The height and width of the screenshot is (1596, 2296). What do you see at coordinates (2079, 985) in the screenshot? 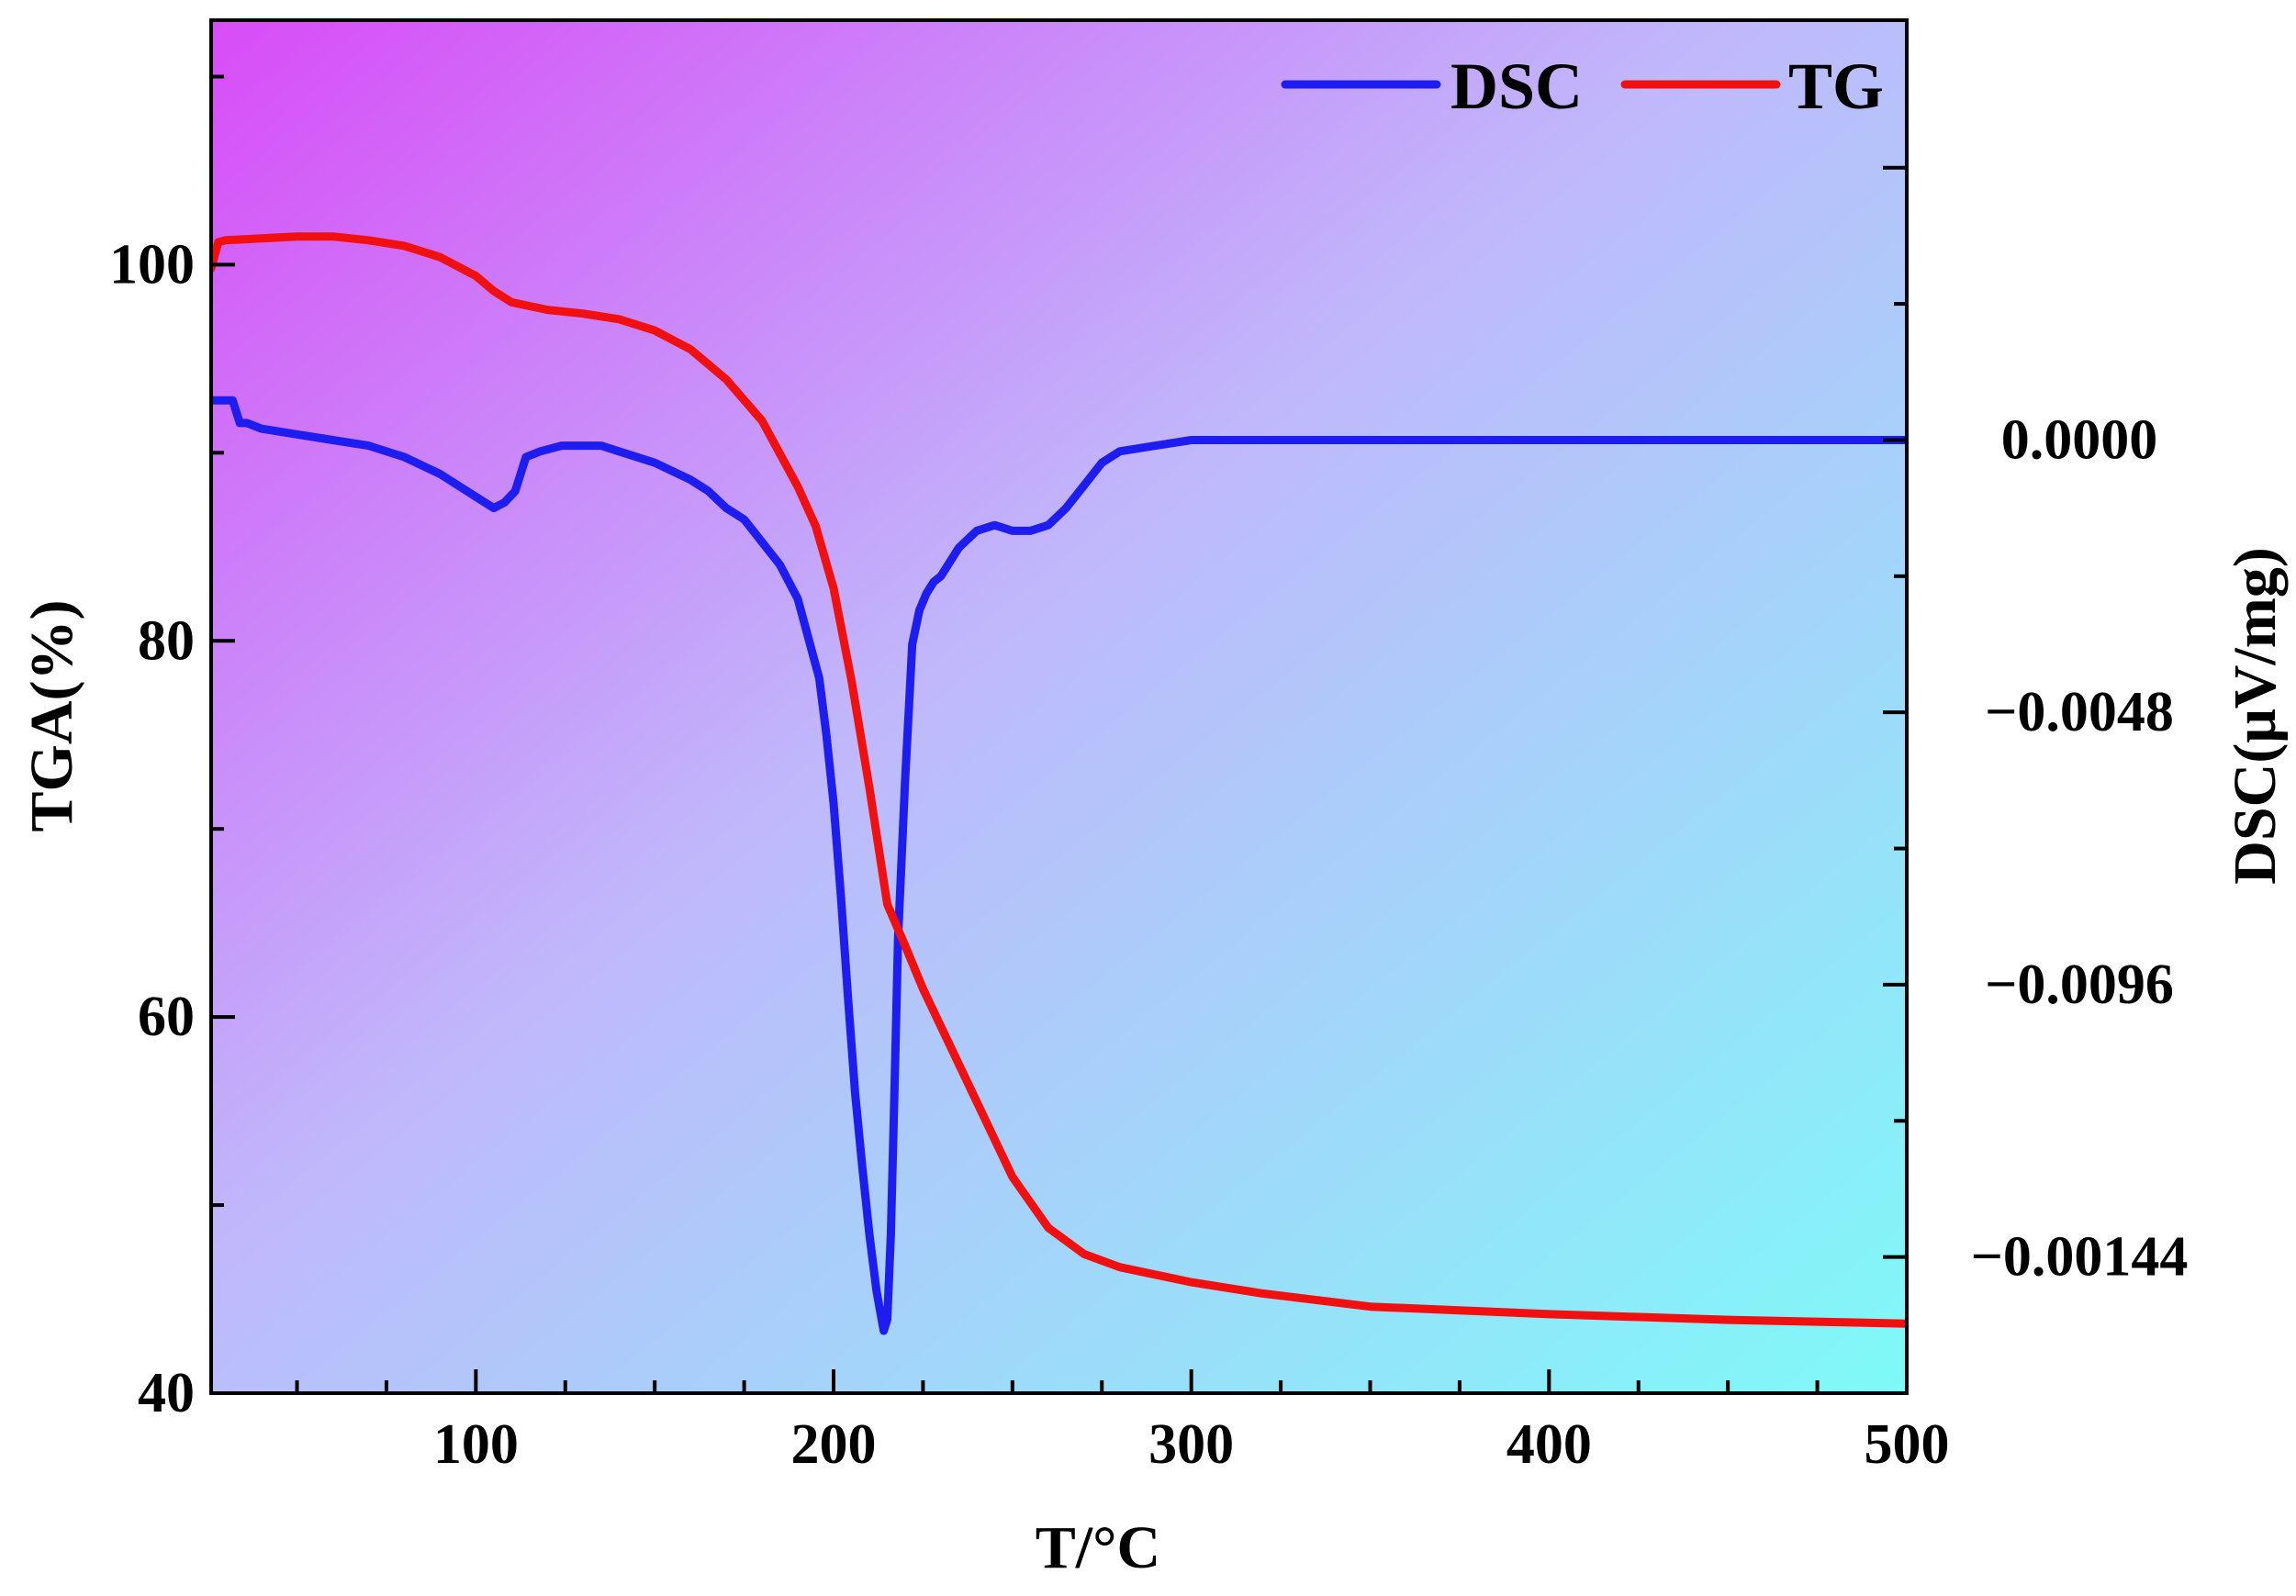
I see `y-right-tick-label: −0.0096` at bounding box center [2079, 985].